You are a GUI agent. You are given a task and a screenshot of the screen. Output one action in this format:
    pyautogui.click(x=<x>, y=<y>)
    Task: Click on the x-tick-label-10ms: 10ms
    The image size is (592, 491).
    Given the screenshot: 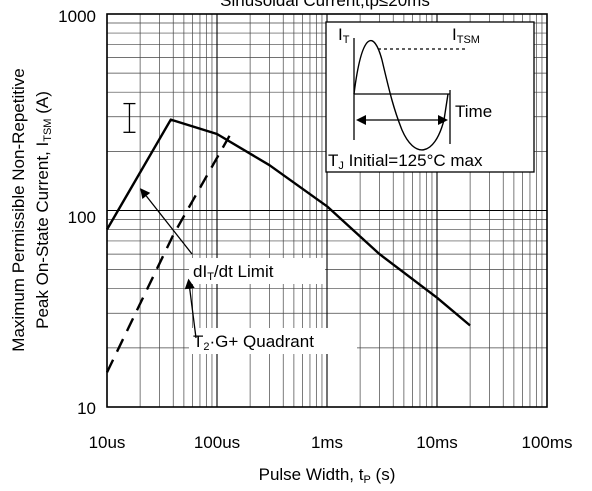 What is the action you would take?
    pyautogui.click(x=437, y=442)
    